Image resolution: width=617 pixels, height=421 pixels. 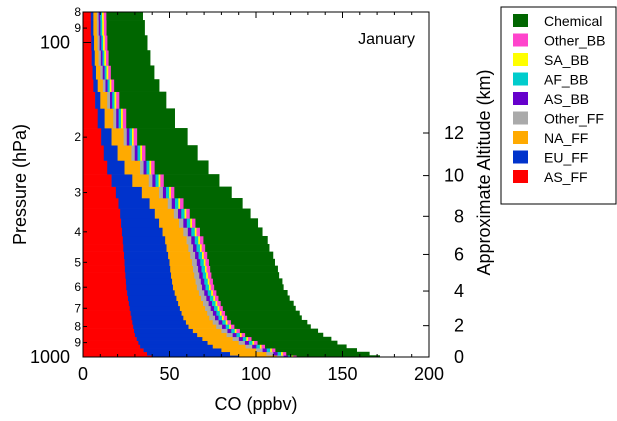 I want to click on y-minor-tick-label: 9, so click(x=77, y=28).